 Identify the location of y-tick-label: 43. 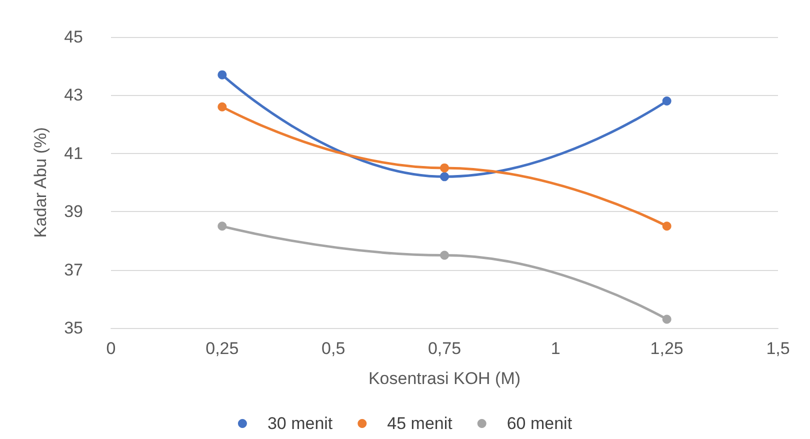
(73, 95).